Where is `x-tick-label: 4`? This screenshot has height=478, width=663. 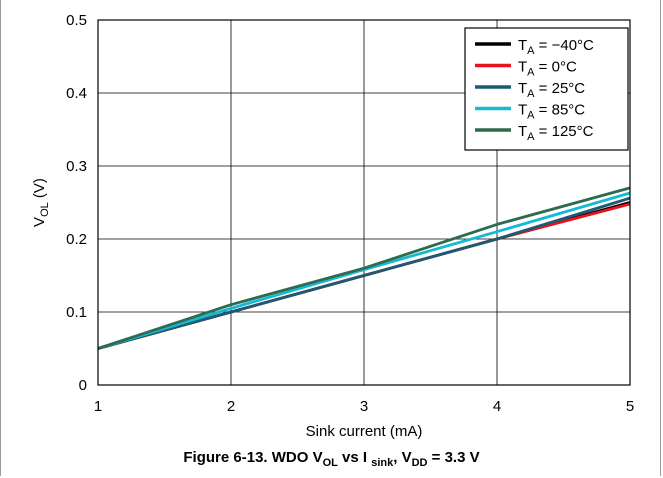
x-tick-label: 4 is located at coordinates (497, 406).